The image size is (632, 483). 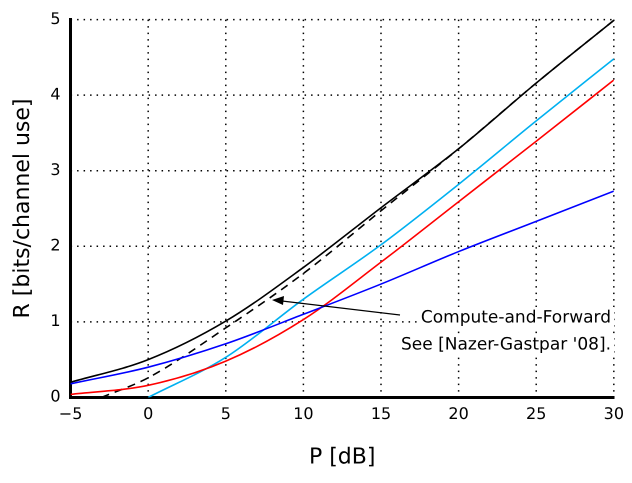 I want to click on x-tick-label: 30, so click(x=614, y=414).